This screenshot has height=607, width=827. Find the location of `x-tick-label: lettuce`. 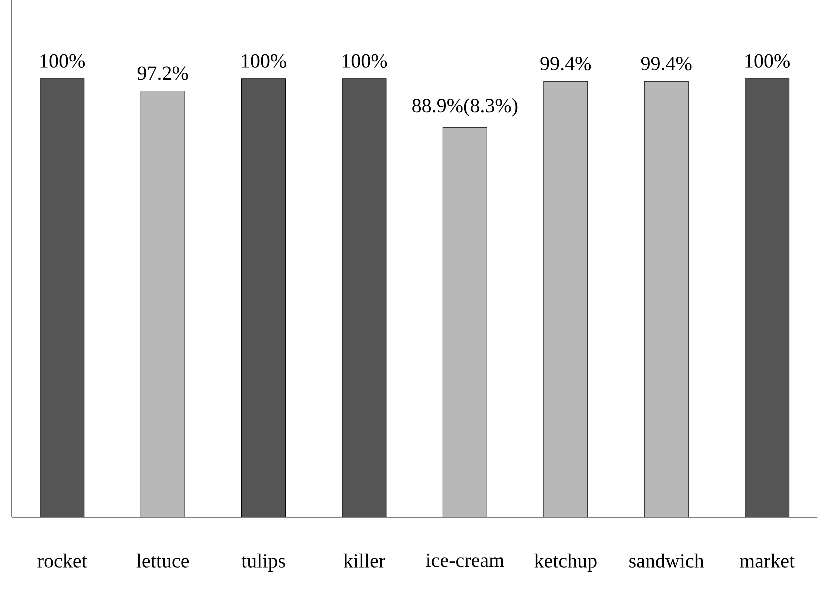

x-tick-label: lettuce is located at coordinates (163, 561).